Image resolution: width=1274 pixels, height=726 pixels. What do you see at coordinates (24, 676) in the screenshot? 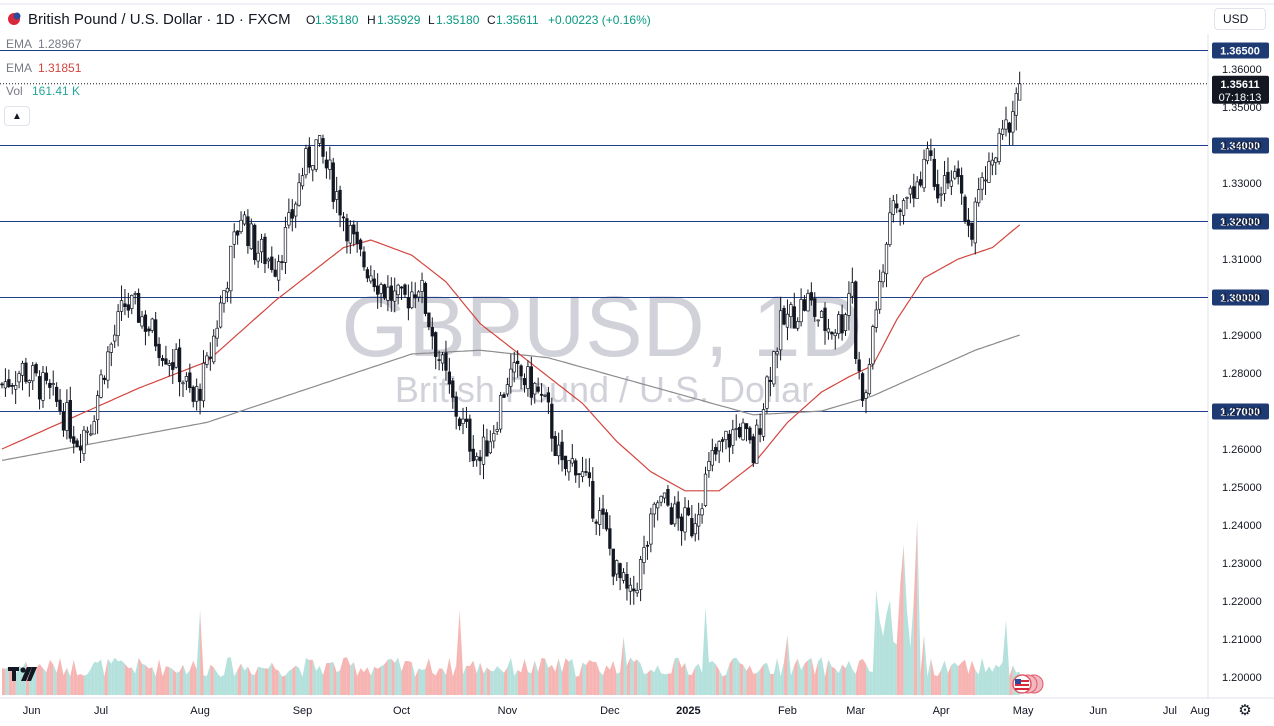
I see `tradingview-logo` at bounding box center [24, 676].